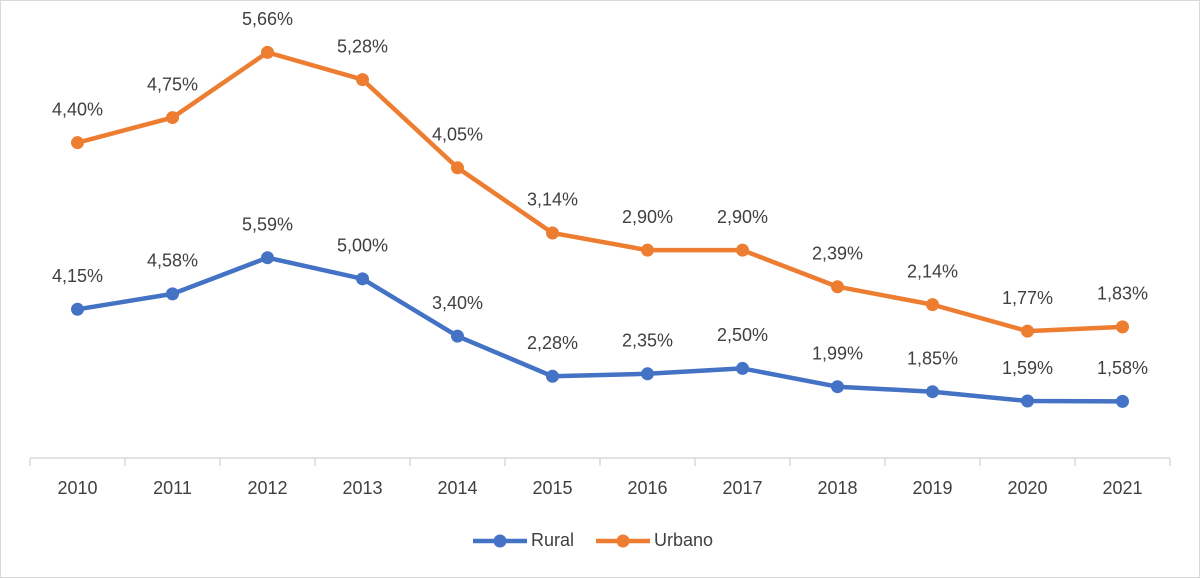 The image size is (1200, 578). What do you see at coordinates (172, 261) in the screenshot?
I see `data-label: 4,58%` at bounding box center [172, 261].